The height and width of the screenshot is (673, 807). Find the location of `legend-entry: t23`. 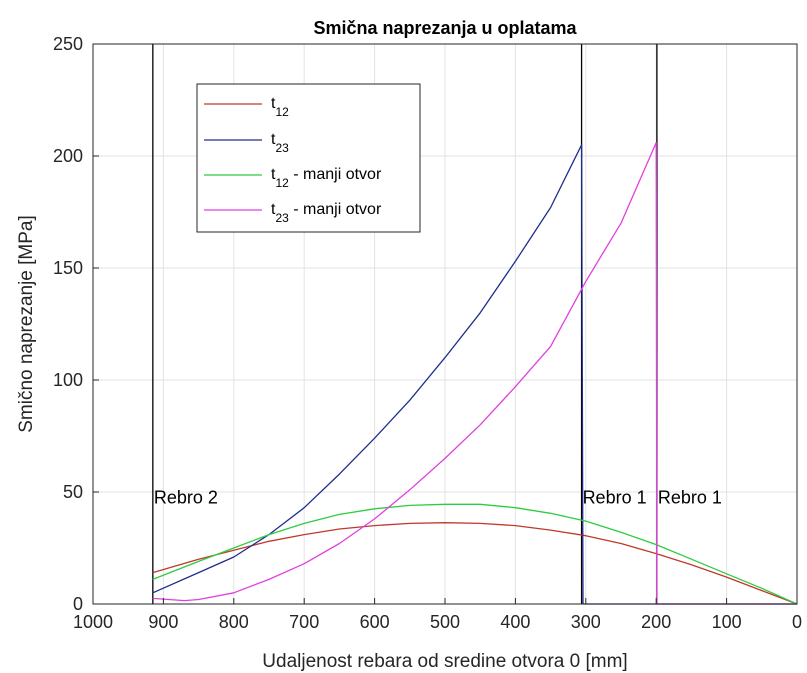

legend-entry: t23 is located at coordinates (280, 143).